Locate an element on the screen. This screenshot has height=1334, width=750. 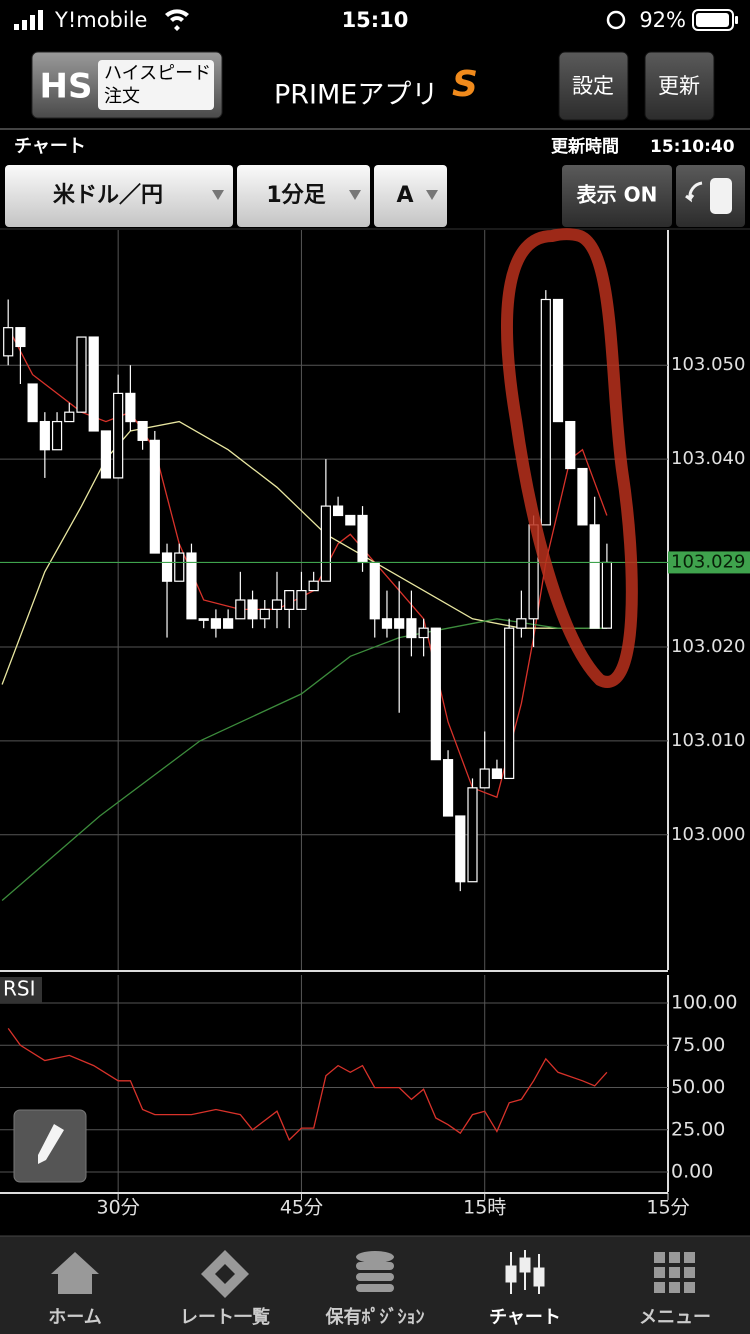
last-price-label: 103.029 is located at coordinates (708, 561).